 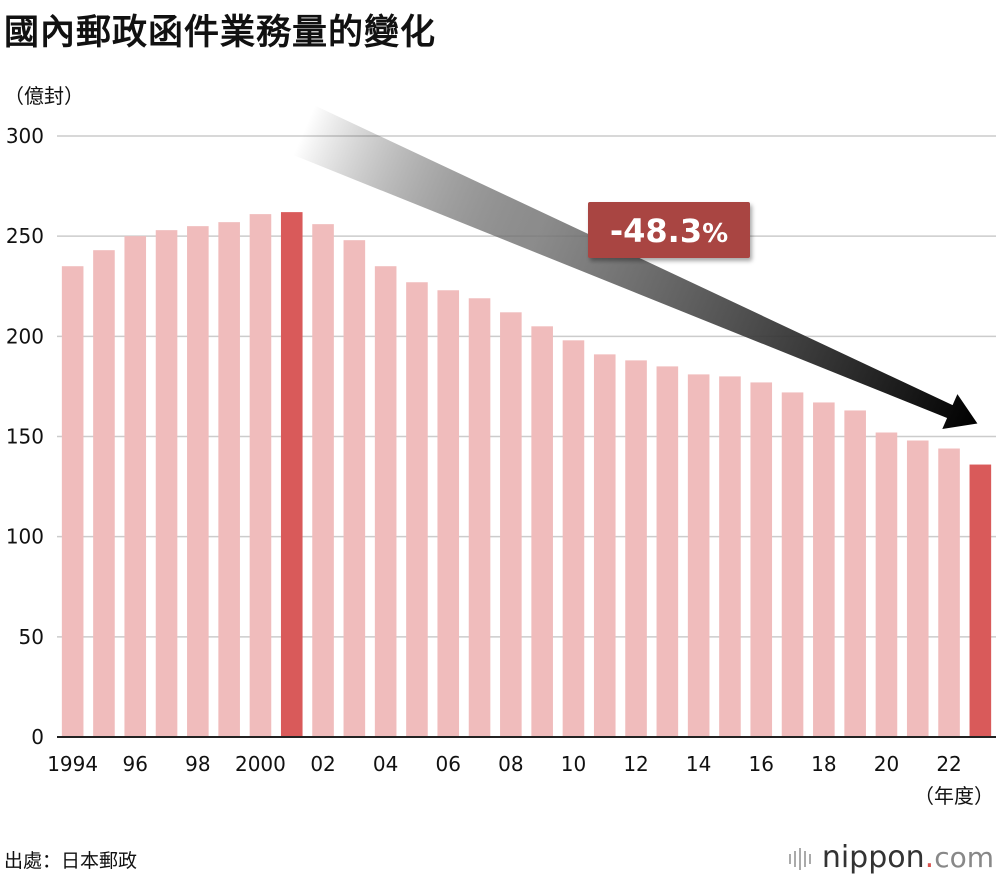 I want to click on x-tick-label: 1994, so click(x=72, y=764).